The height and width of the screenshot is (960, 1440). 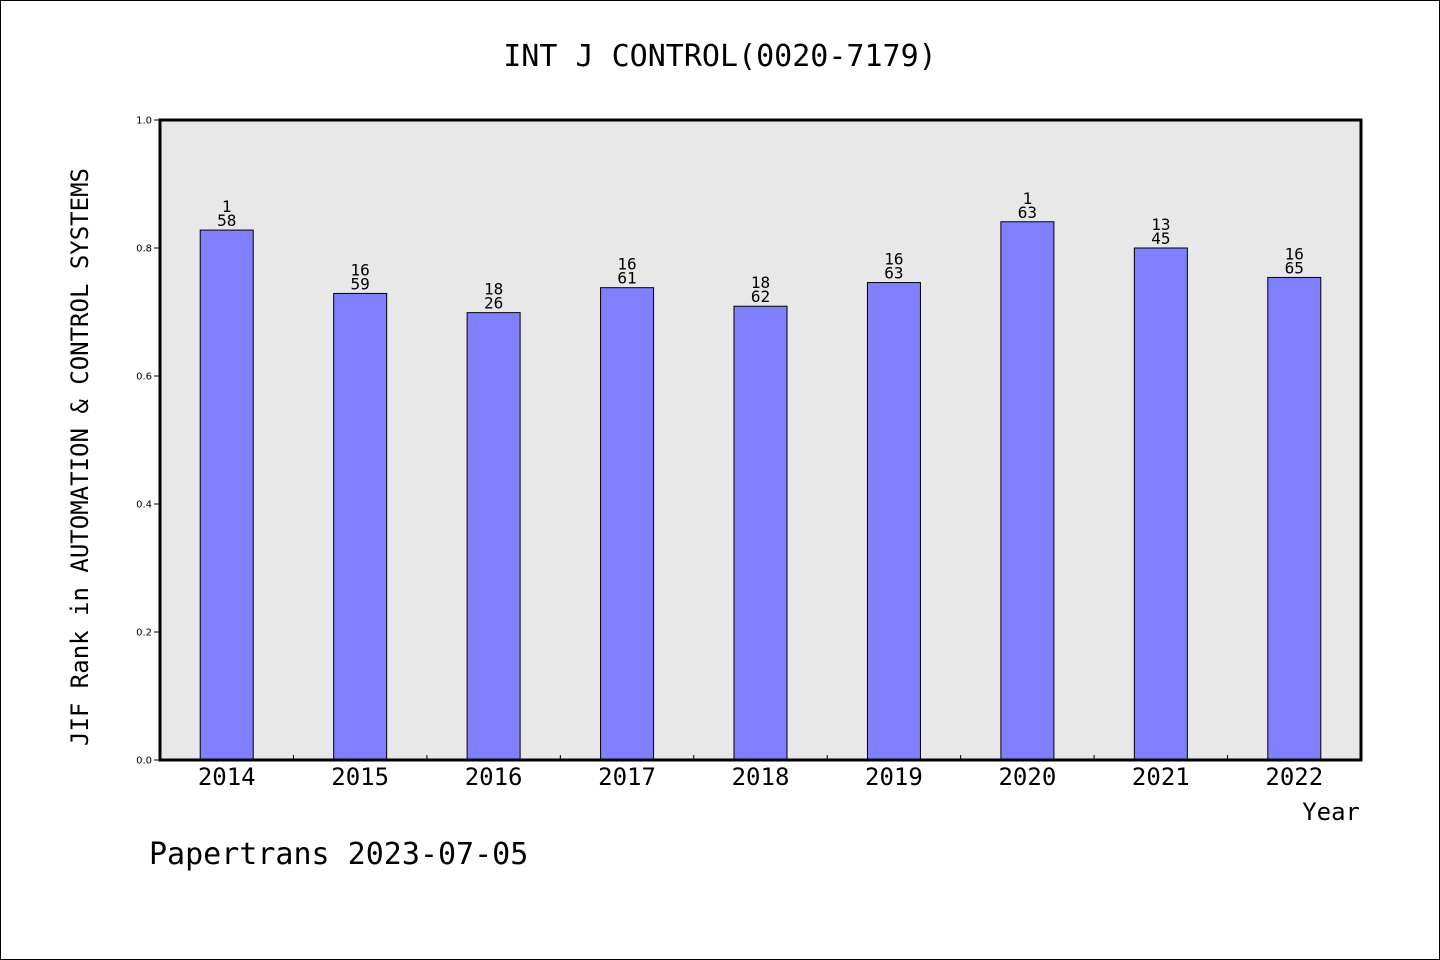 I want to click on y-tick-label: 0.6, so click(x=144, y=377).